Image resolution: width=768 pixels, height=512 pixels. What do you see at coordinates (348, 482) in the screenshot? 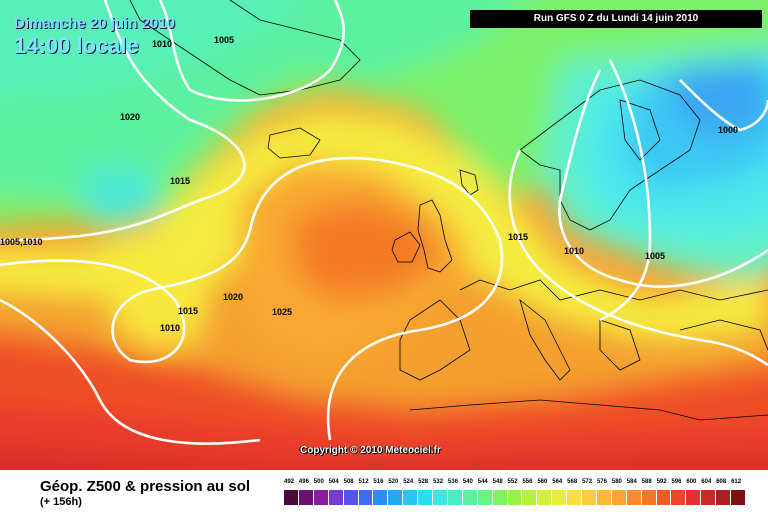
I see `scale-value-label: 508` at bounding box center [348, 482].